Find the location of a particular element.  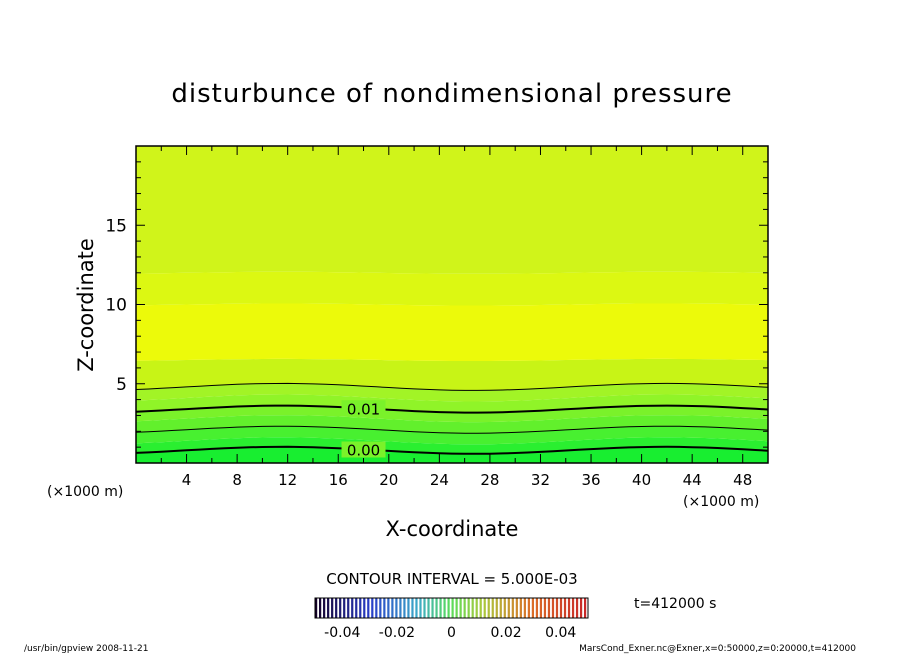

x-tick-label: 24 is located at coordinates (439, 480).